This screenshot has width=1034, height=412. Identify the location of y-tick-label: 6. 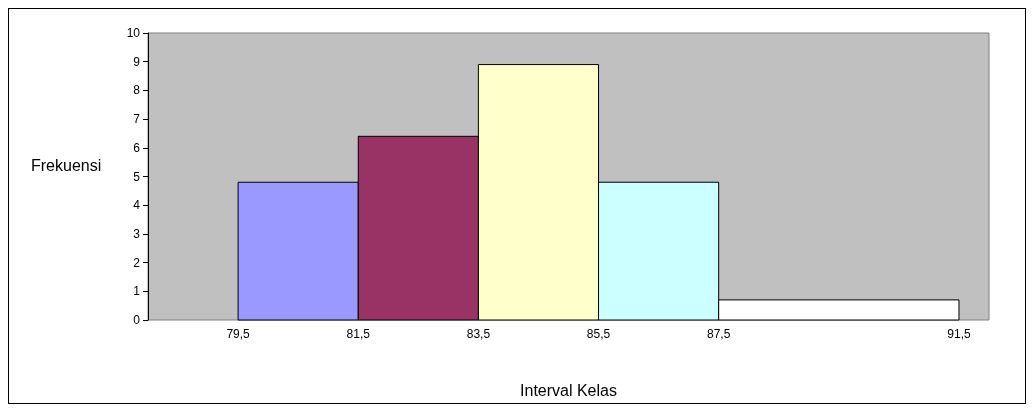
(137, 147).